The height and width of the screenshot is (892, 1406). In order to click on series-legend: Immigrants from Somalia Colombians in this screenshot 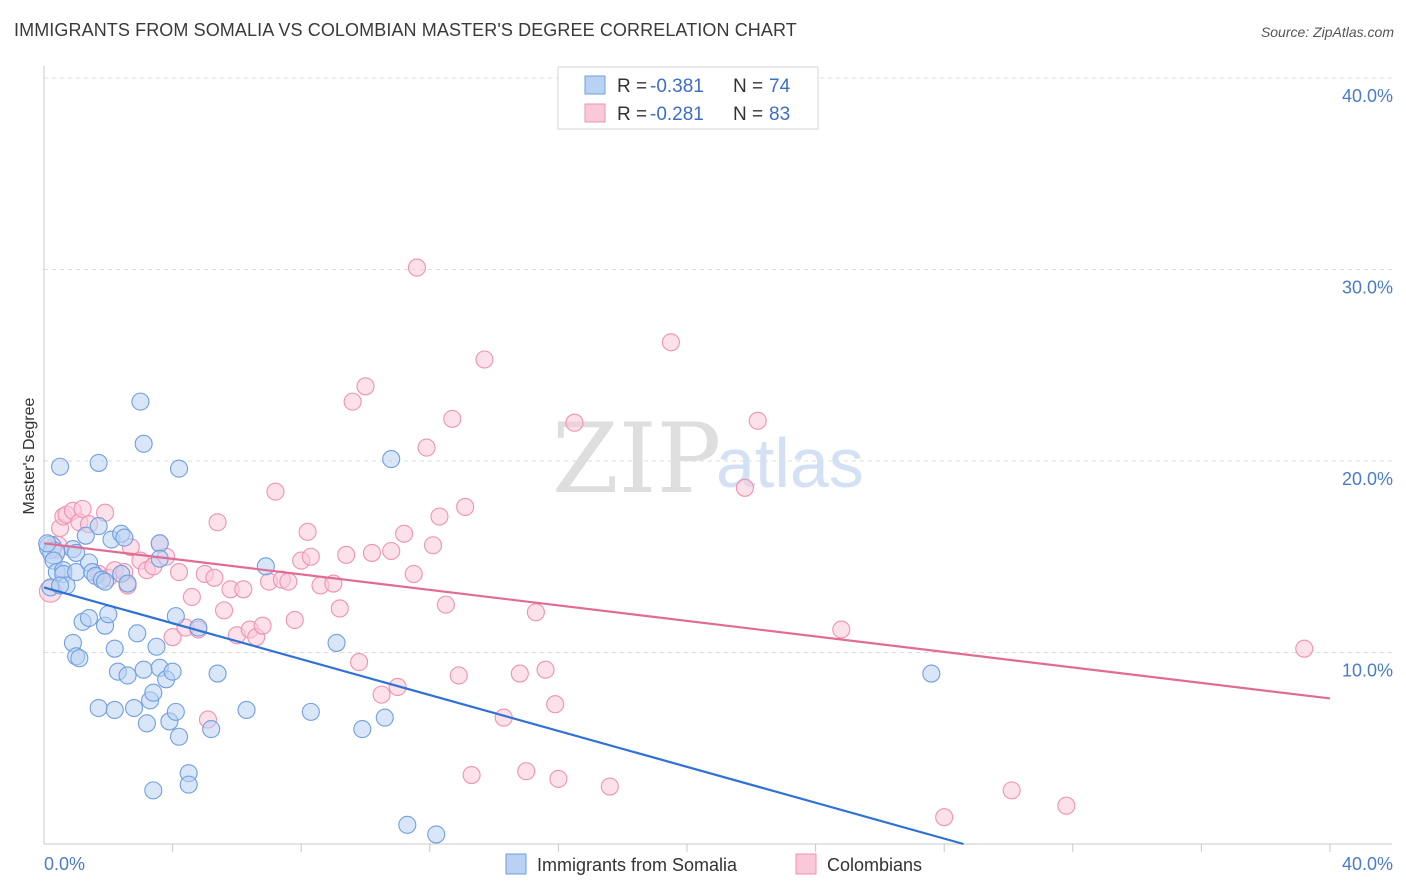, I will do `click(713, 864)`.